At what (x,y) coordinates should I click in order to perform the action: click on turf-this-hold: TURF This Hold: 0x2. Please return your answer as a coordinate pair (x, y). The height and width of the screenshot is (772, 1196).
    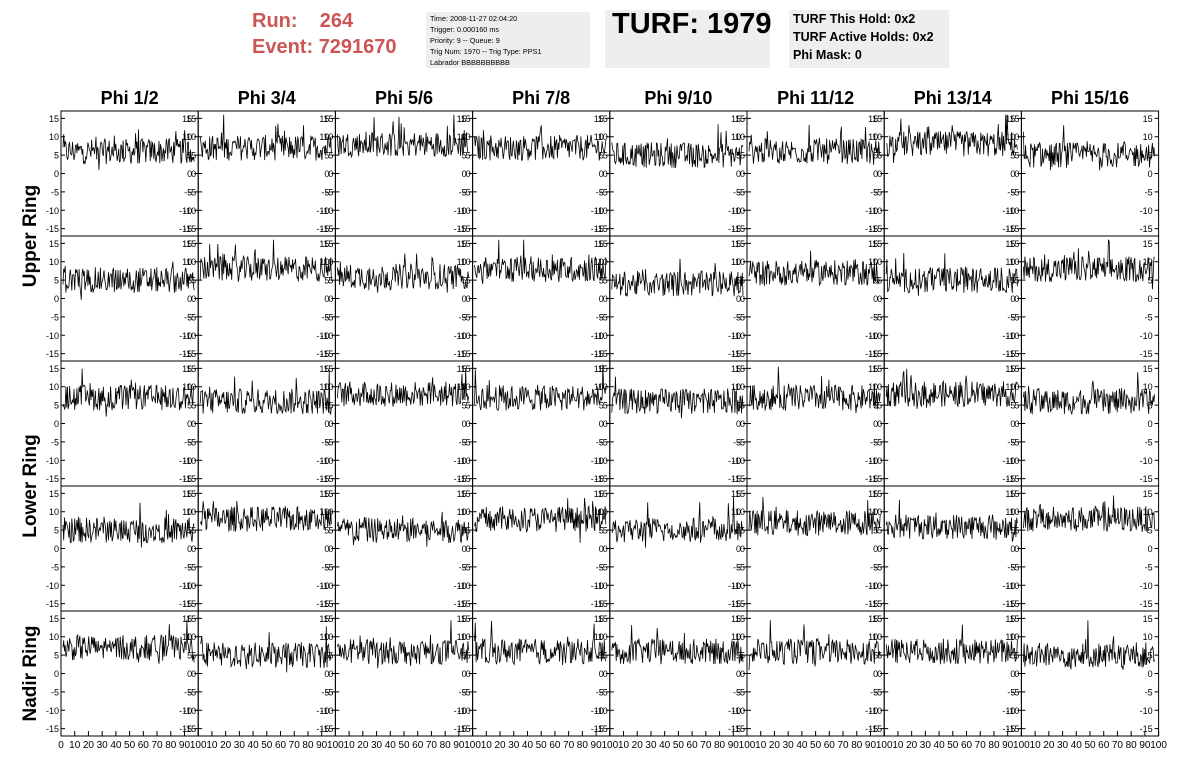
    Looking at the image, I should click on (854, 19).